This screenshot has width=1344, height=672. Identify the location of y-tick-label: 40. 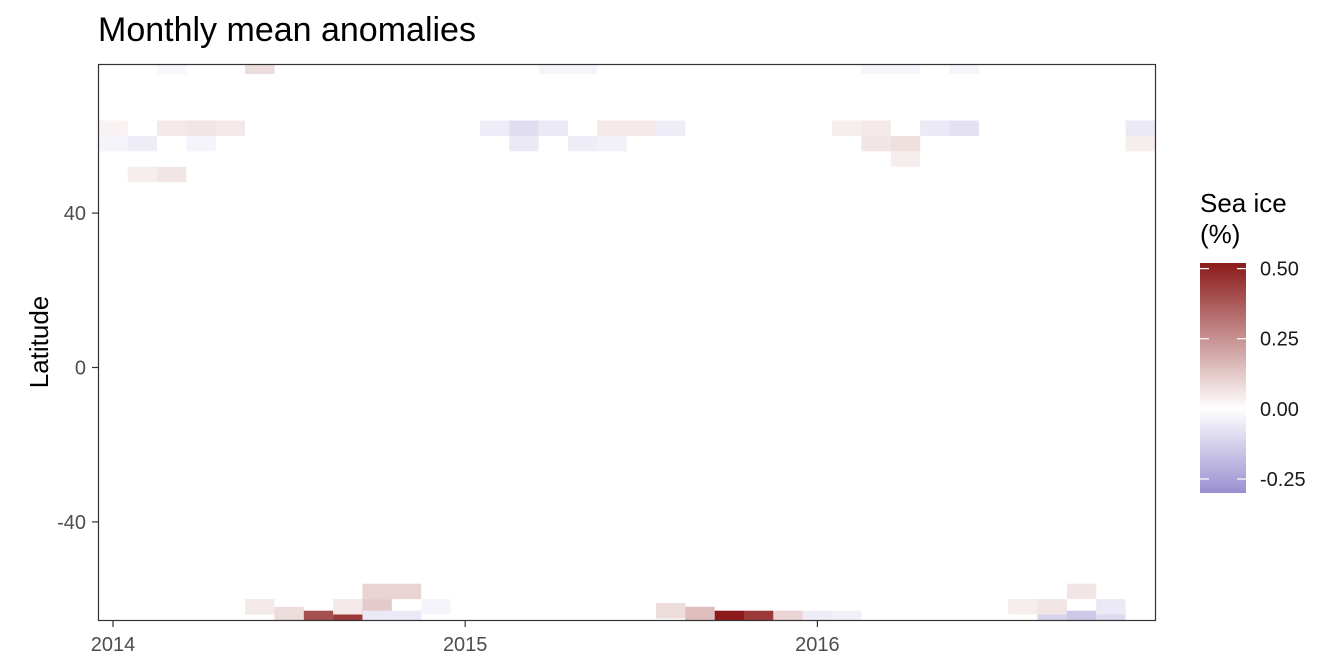
(75, 214).